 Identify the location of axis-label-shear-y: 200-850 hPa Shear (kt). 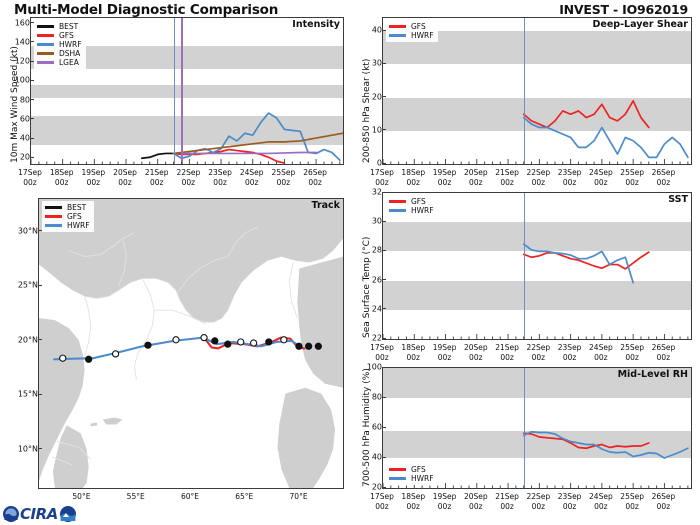
(367, 110).